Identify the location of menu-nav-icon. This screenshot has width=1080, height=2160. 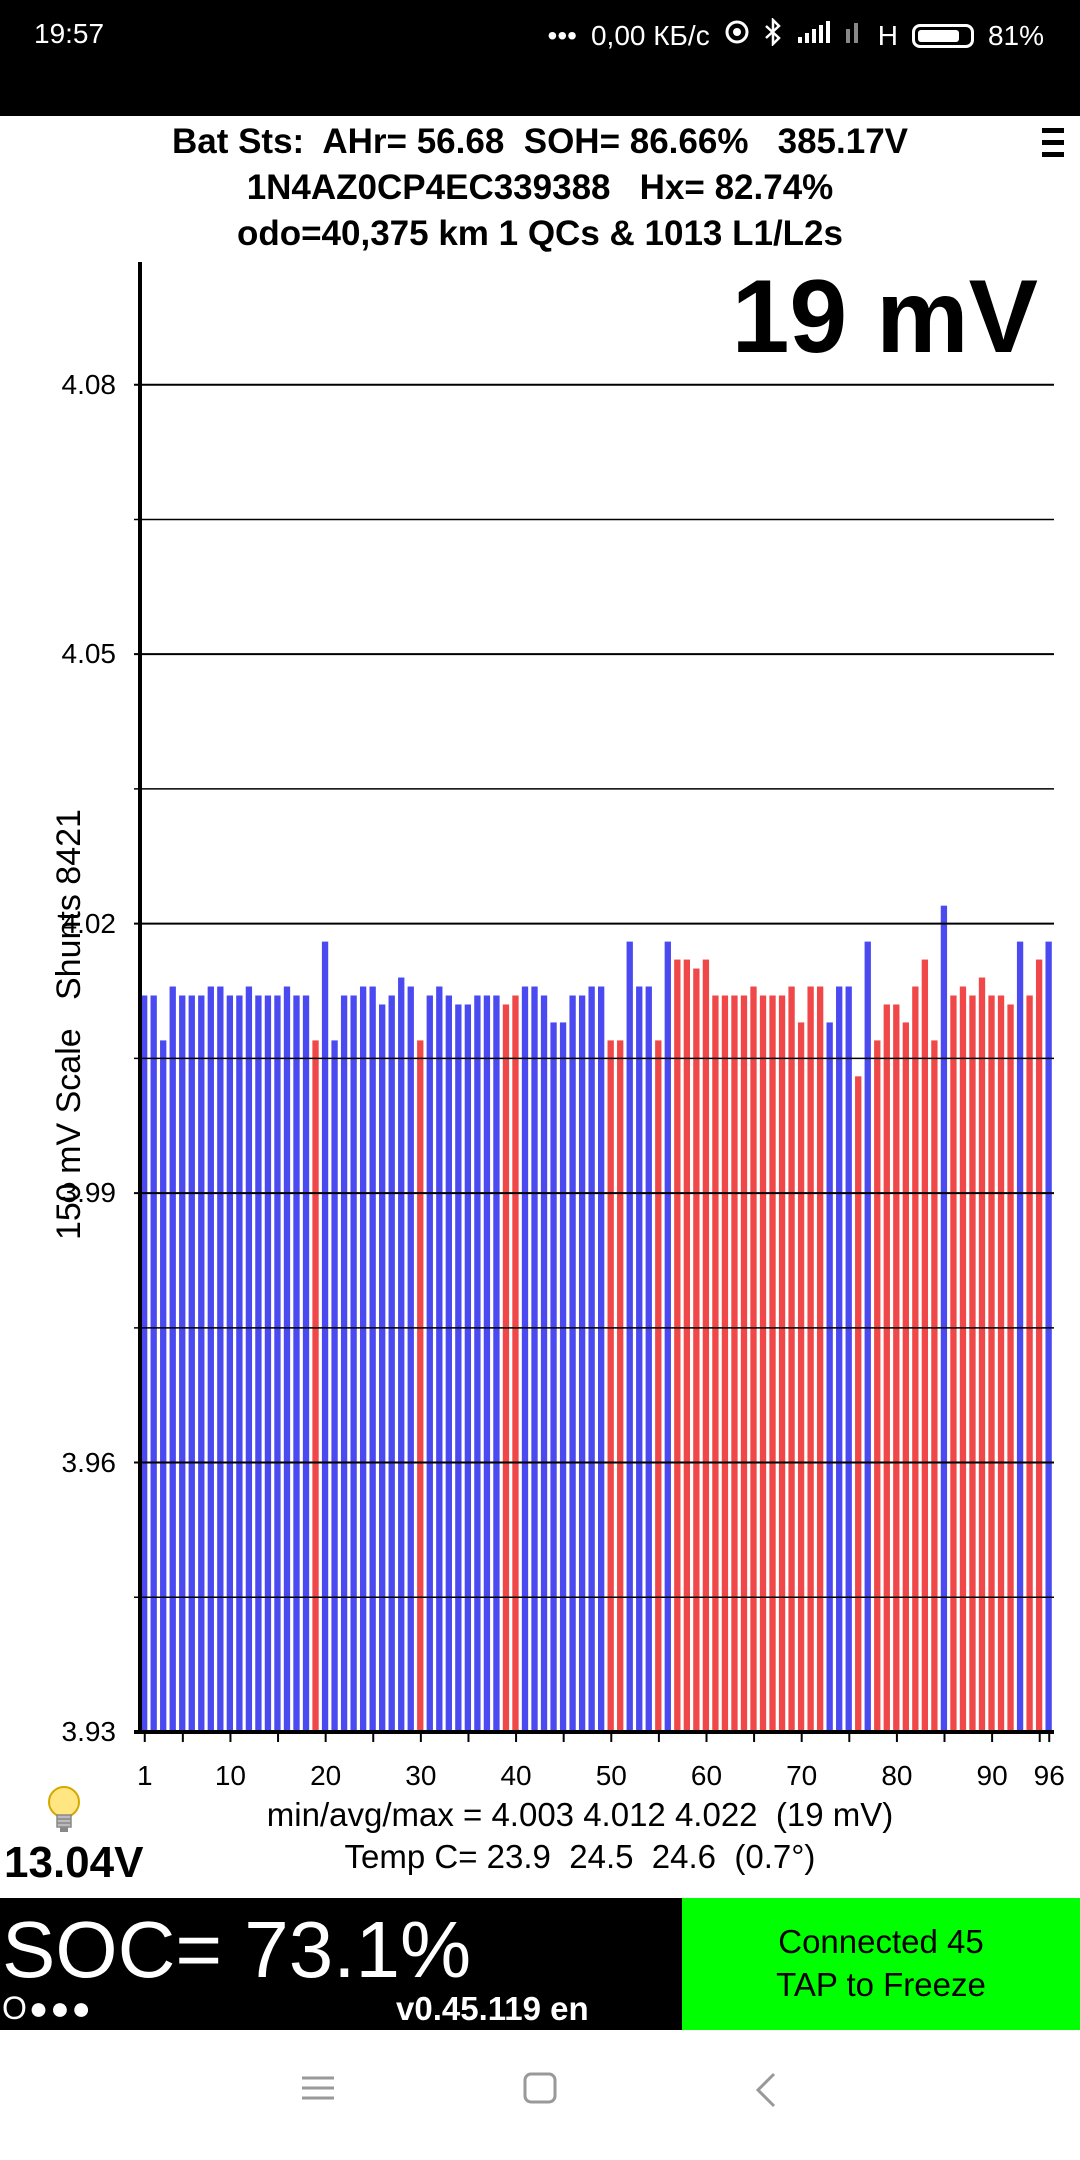
(318, 2090).